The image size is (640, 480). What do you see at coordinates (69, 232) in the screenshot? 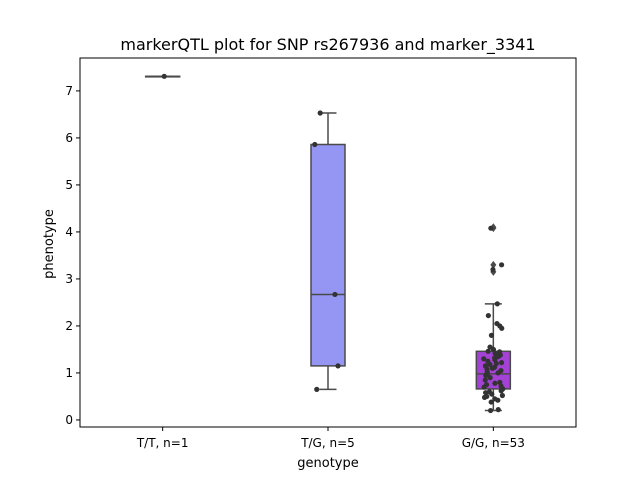
I see `y-tick-label: 4` at bounding box center [69, 232].